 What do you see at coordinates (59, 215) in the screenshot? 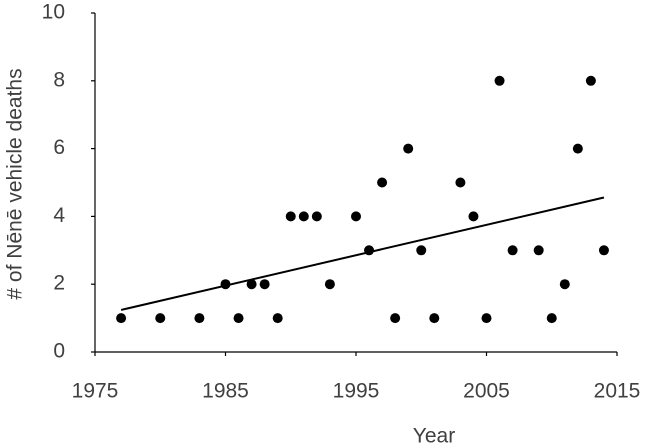
I see `y-tick-label: 4` at bounding box center [59, 215].